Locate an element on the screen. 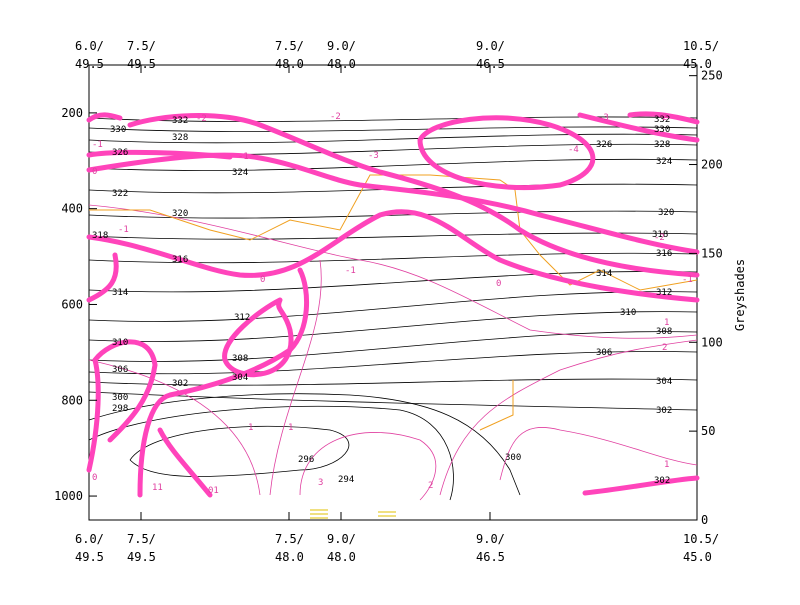  bottom-axis-label: 10.5/ is located at coordinates (701, 539).